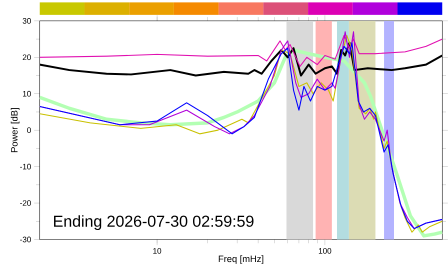  I want to click on annotation: Ending 2026-07-30 02:59:59, so click(154, 222).